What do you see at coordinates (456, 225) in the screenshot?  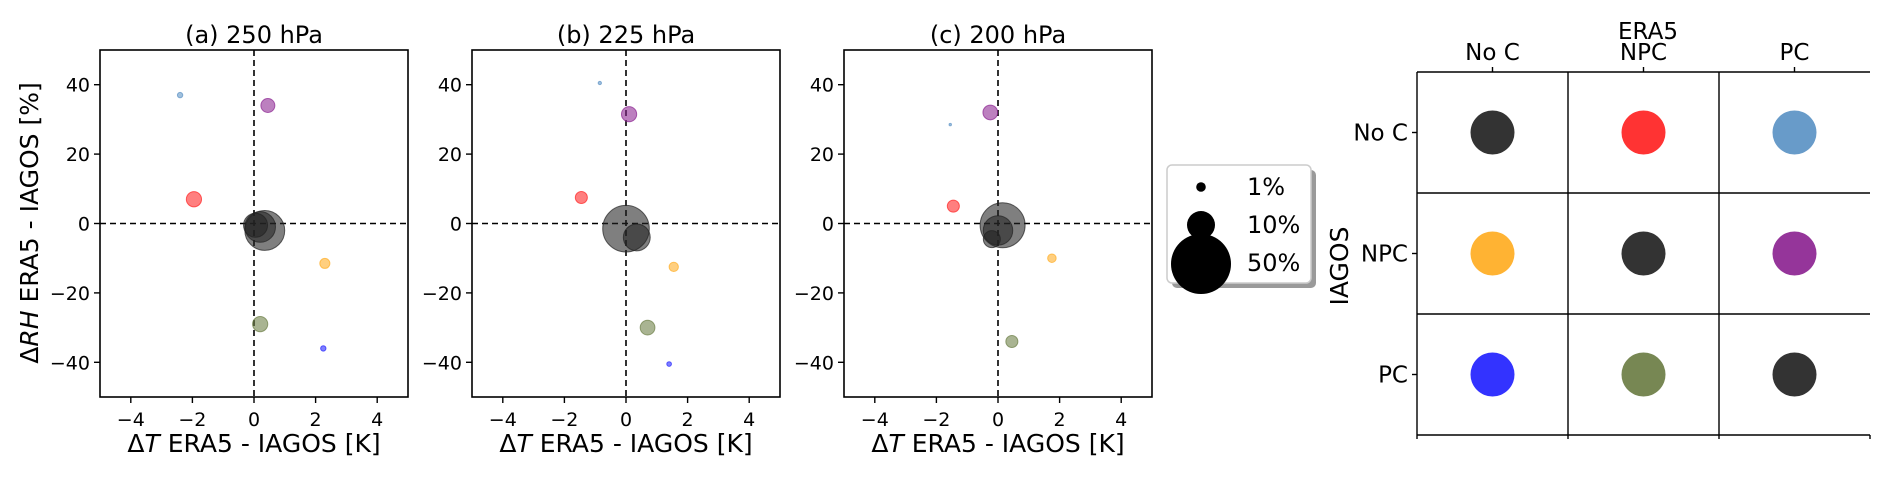 I see `panel-b-y-tick-label: 0` at bounding box center [456, 225].